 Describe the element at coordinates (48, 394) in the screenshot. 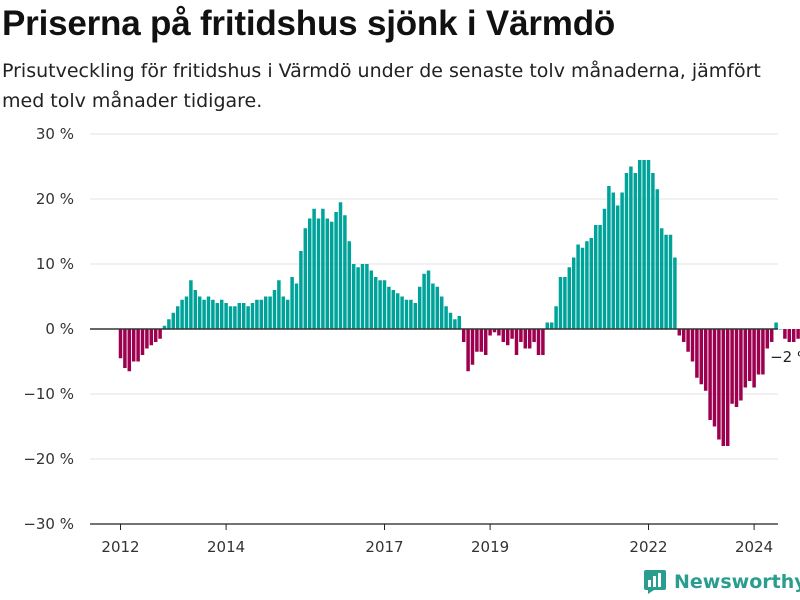

I see `y-tick-label: −10 %` at that location.